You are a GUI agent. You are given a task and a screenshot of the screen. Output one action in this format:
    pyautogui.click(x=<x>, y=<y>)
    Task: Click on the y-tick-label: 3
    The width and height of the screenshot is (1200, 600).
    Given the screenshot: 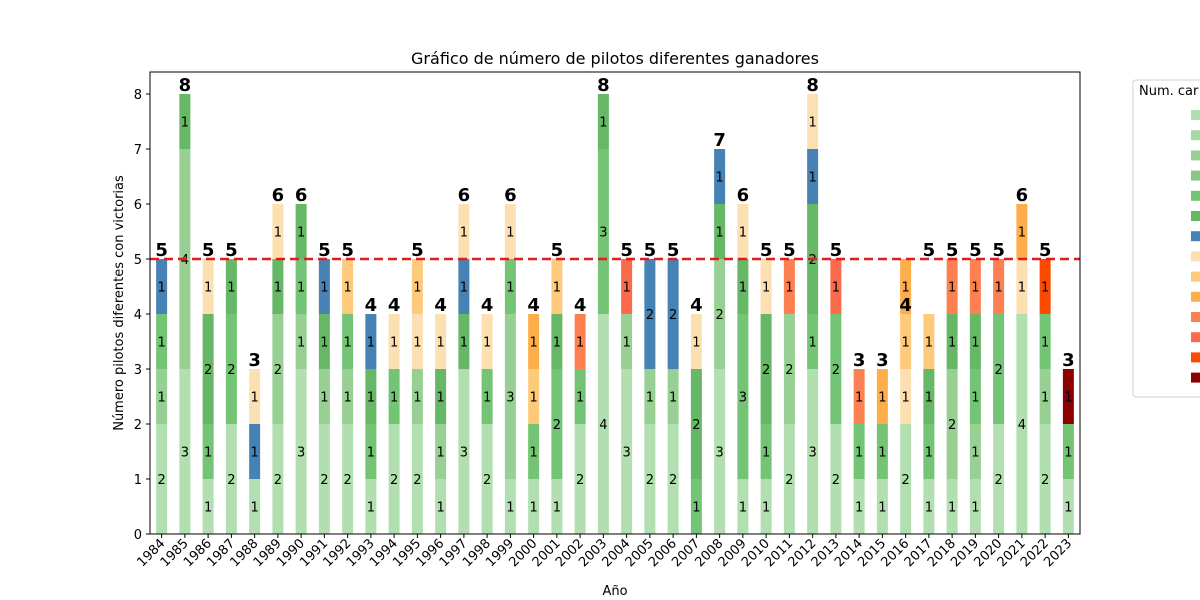 What is the action you would take?
    pyautogui.click(x=138, y=370)
    